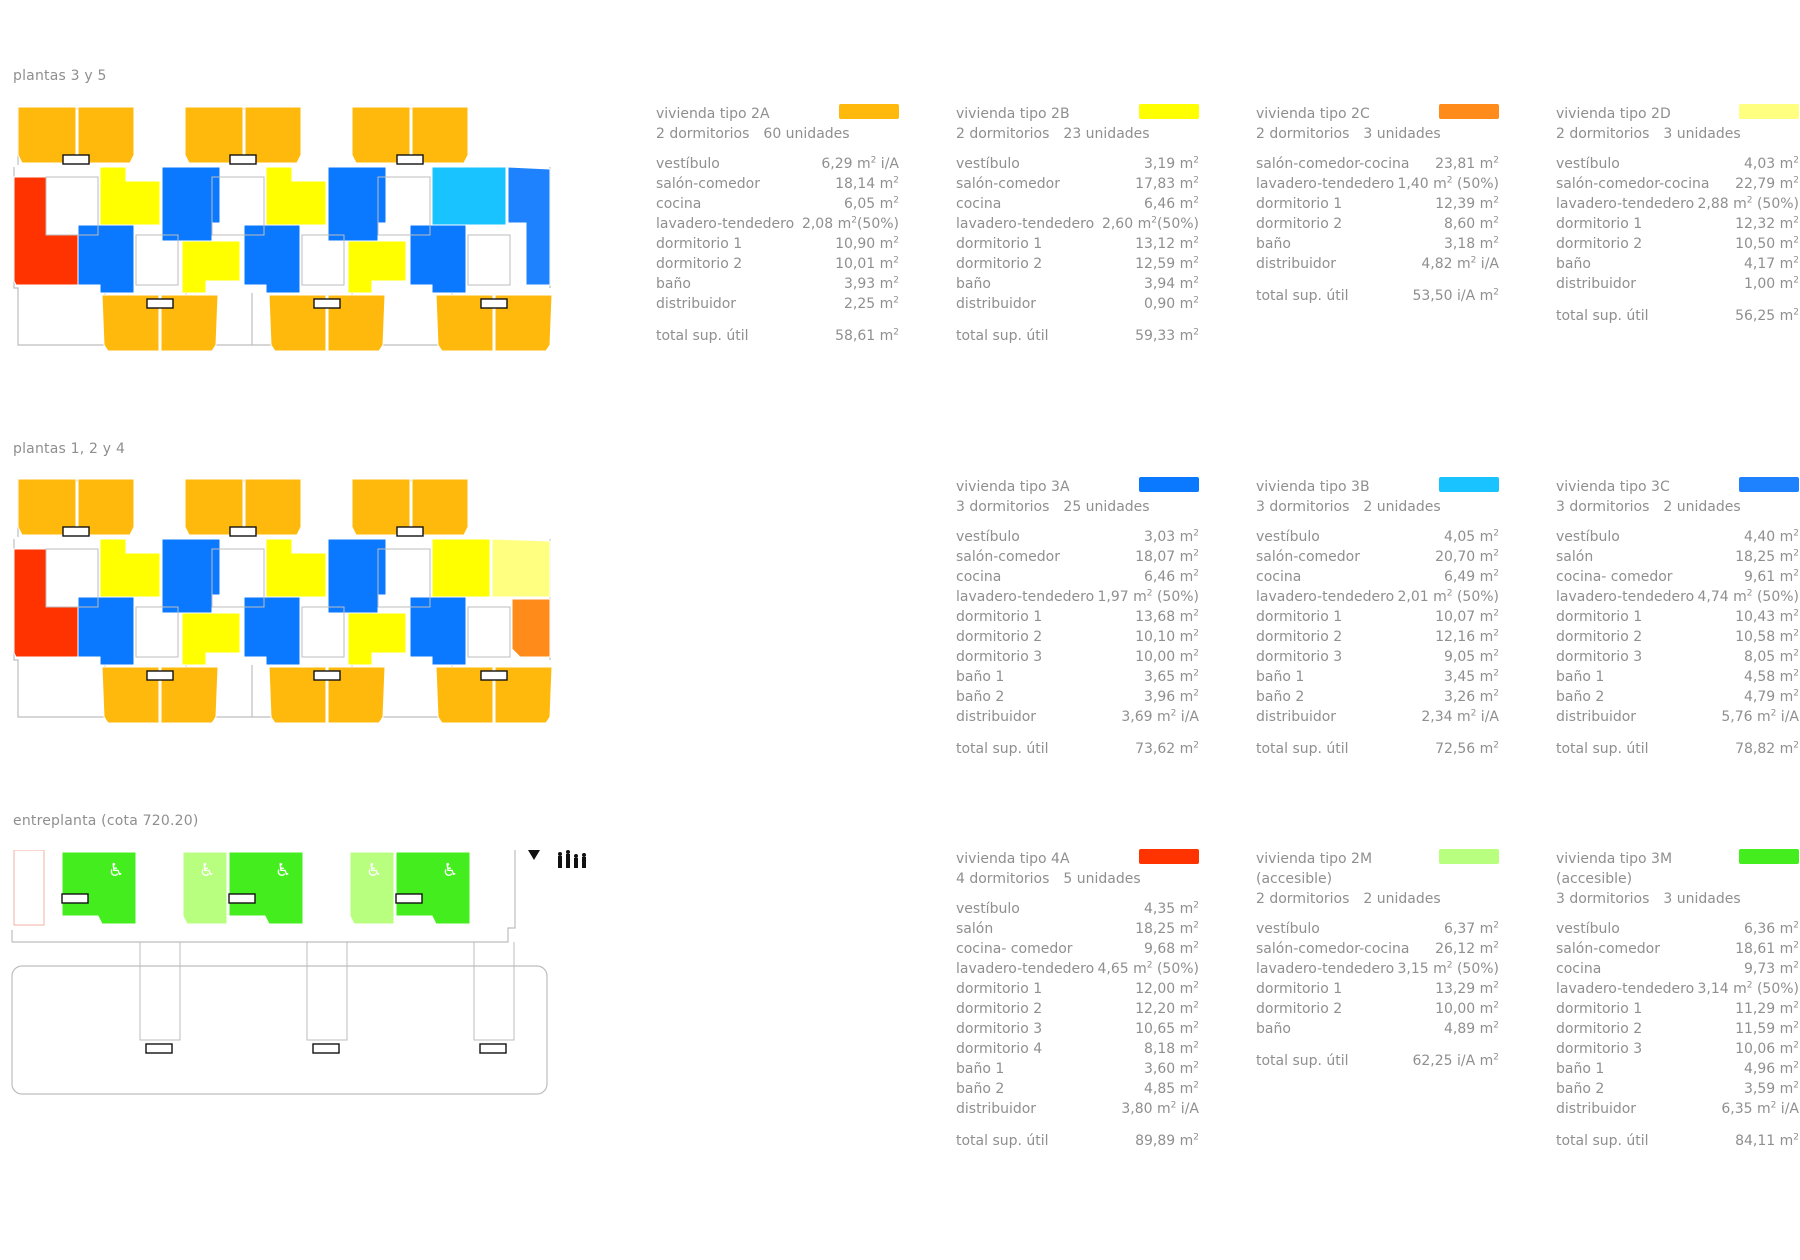 This screenshot has height=1260, width=1800. Describe the element at coordinates (713, 114) in the screenshot. I see `unit-title: vivienda tipo 2A` at that location.